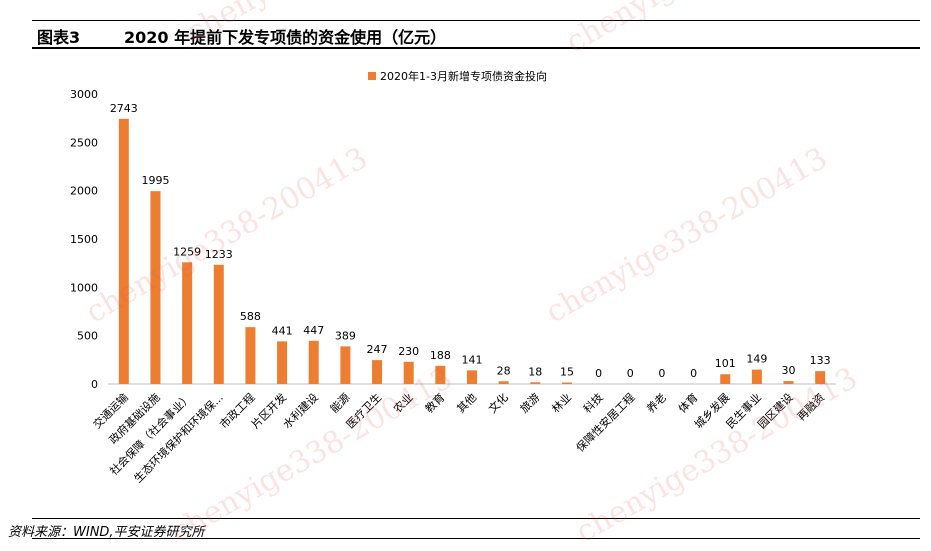 This screenshot has height=551, width=931. I want to click on y-tick-label: 2500, so click(84, 142).